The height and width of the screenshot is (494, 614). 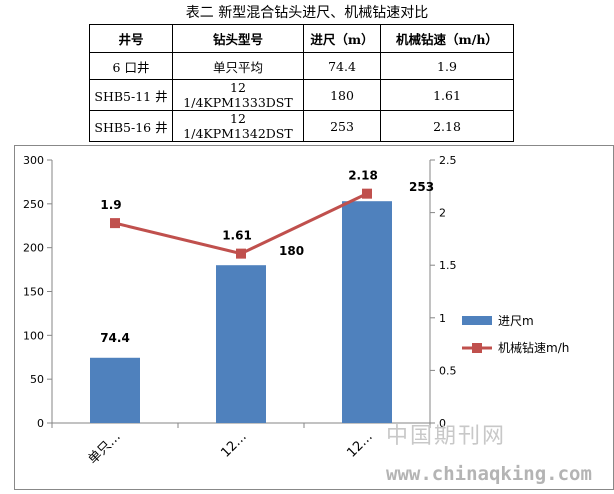 What do you see at coordinates (241, 224) in the screenshot?
I see `series-line` at bounding box center [241, 224].